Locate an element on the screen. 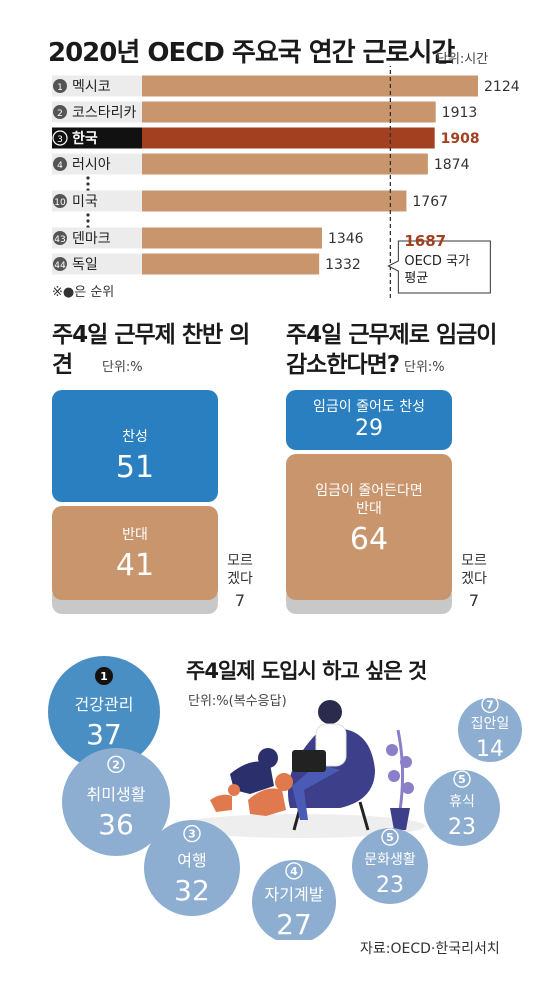 The height and width of the screenshot is (988, 560). average-label-line1: OECD 국가 is located at coordinates (437, 261).